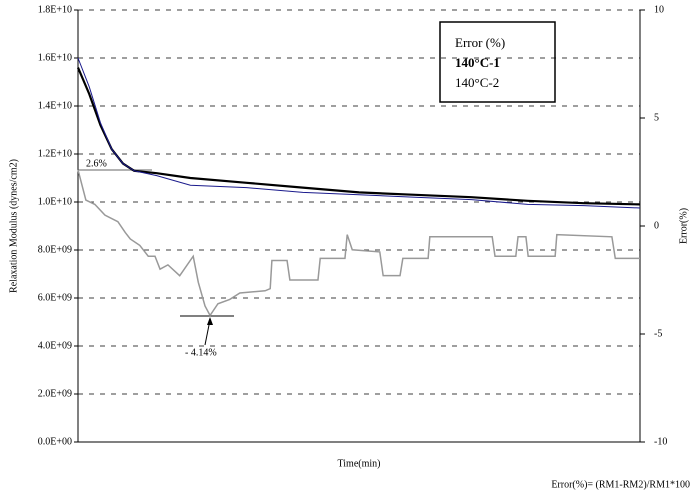 The image size is (697, 498). What do you see at coordinates (55, 9) in the screenshot?
I see `y-tick-label: 1.8E+10` at bounding box center [55, 9].